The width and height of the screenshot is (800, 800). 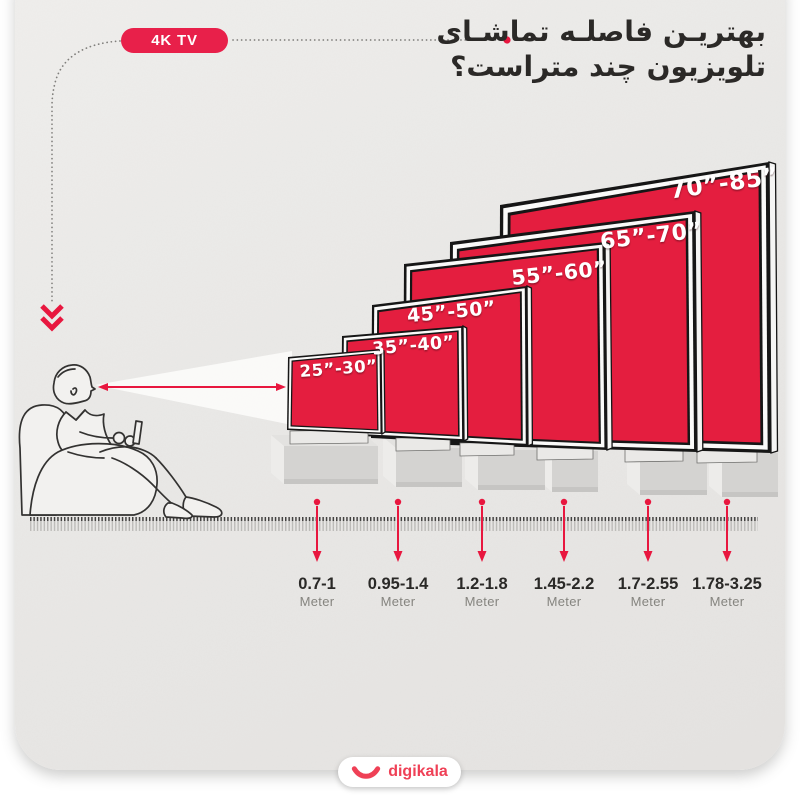 I want to click on armchair-armrest, so click(x=93, y=479).